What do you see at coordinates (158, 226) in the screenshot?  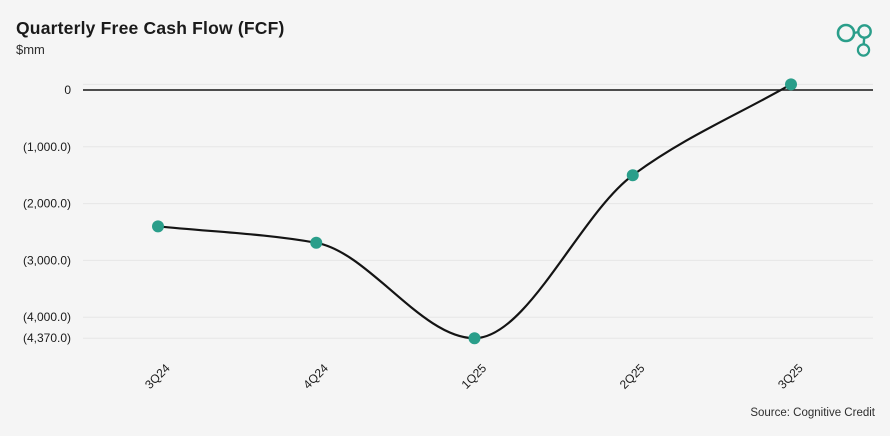 I see `data-point-3Q24` at bounding box center [158, 226].